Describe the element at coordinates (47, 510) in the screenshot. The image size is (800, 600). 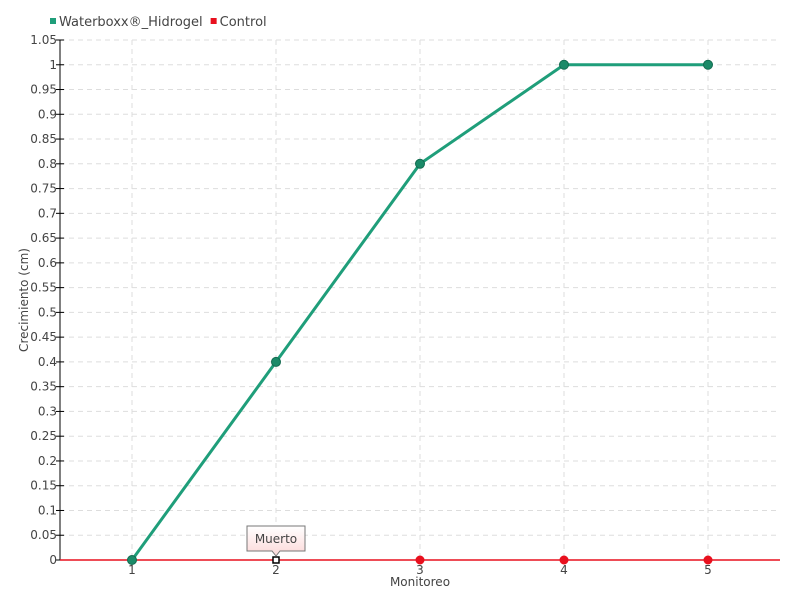
I see `y-tick-label: 0.1` at that location.